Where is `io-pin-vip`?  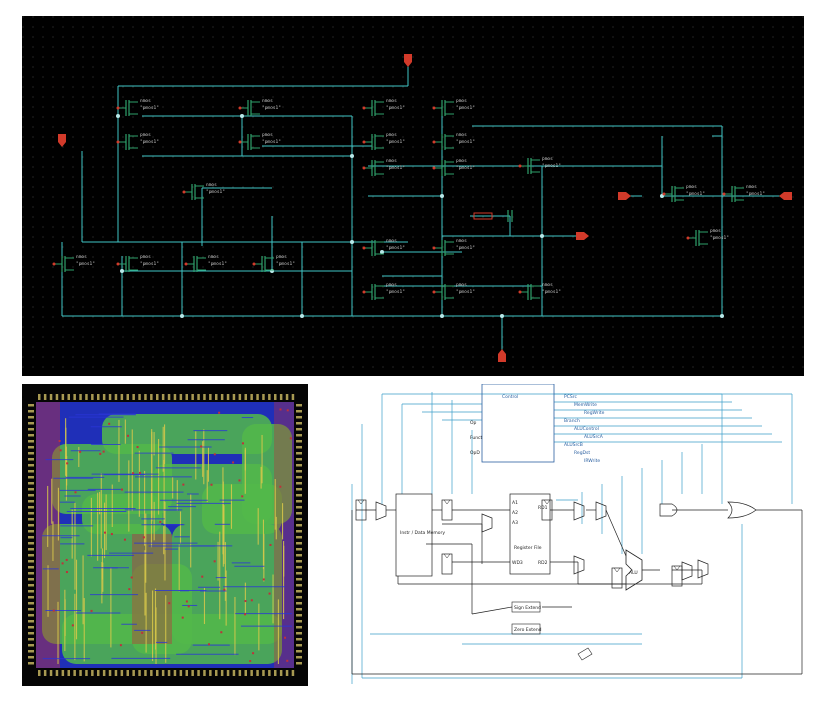
io-pin-vip is located at coordinates (785, 196).